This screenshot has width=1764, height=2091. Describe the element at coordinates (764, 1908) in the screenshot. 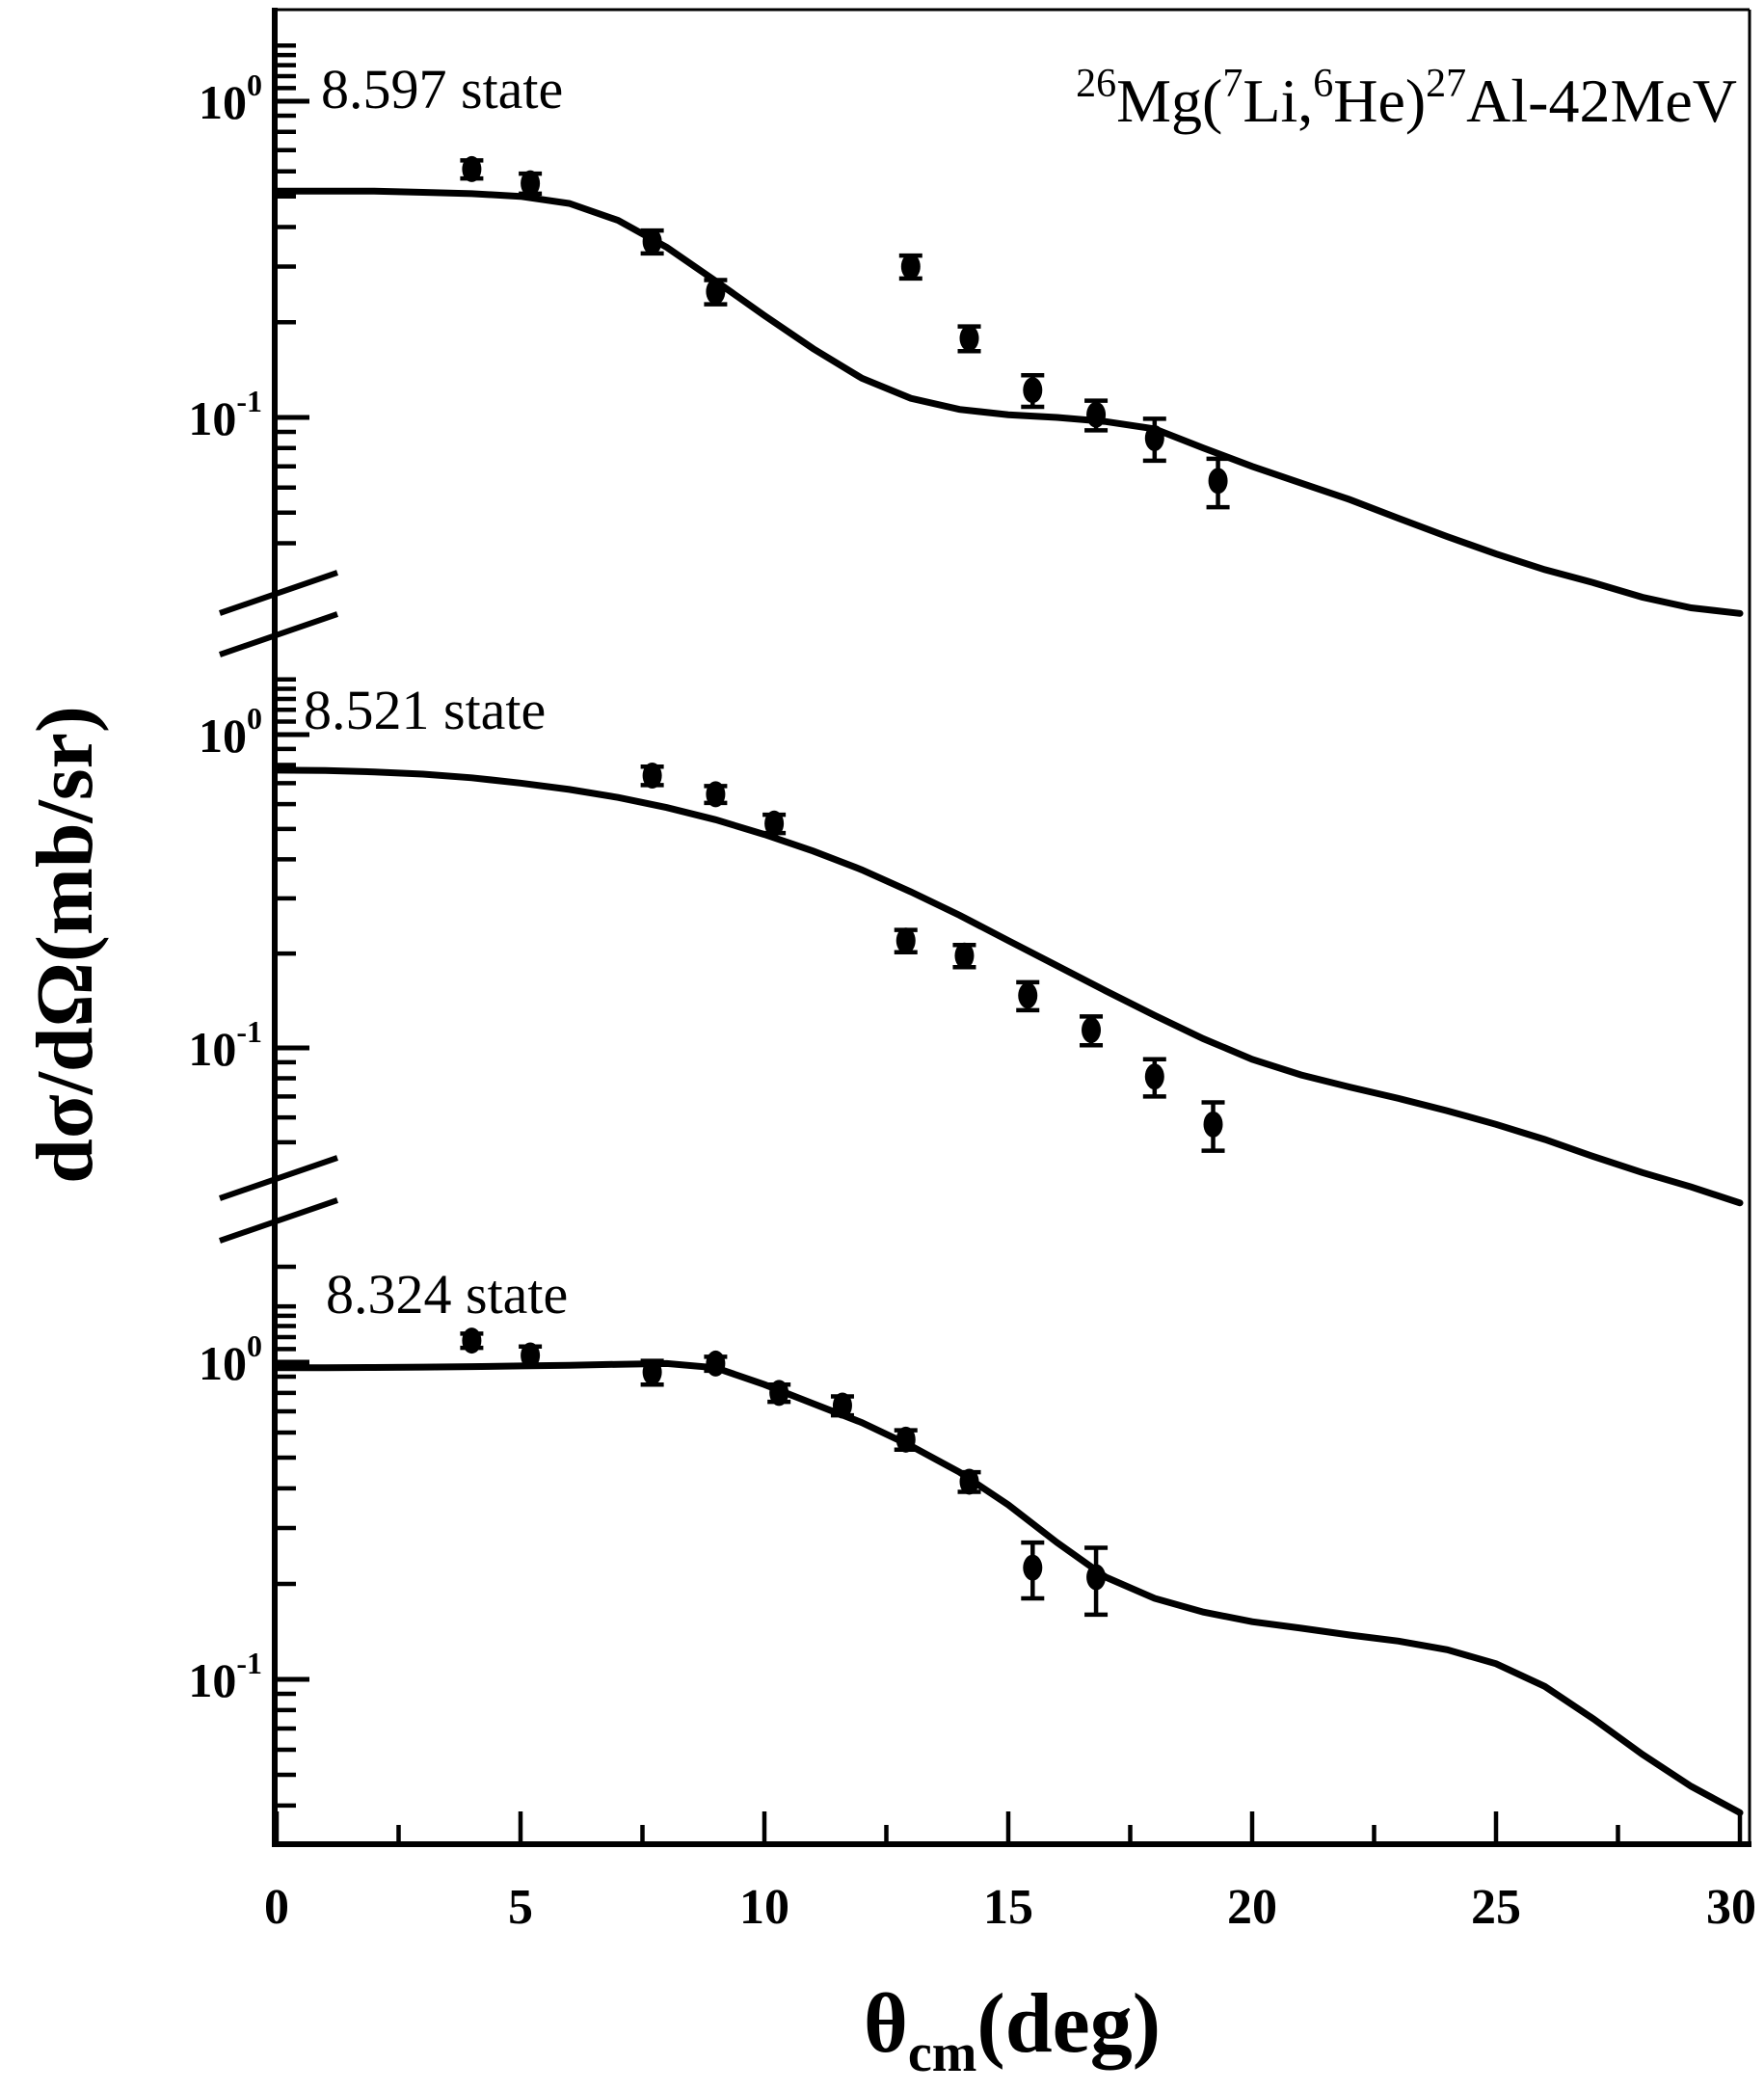

I see `x-tick-label: 10` at that location.